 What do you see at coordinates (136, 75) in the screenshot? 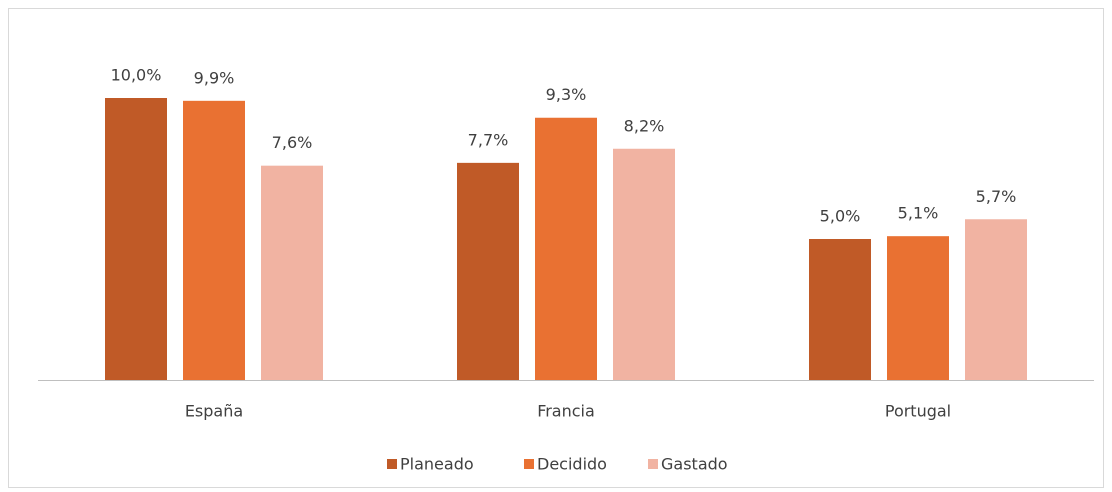
I see `data-label: 10,0%` at bounding box center [136, 75].